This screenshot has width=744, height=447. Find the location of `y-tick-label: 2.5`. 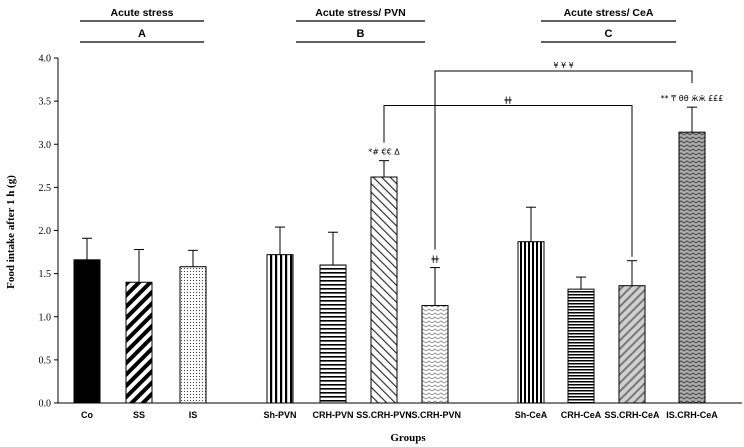

y-tick-label: 2.5 is located at coordinates (45, 188).